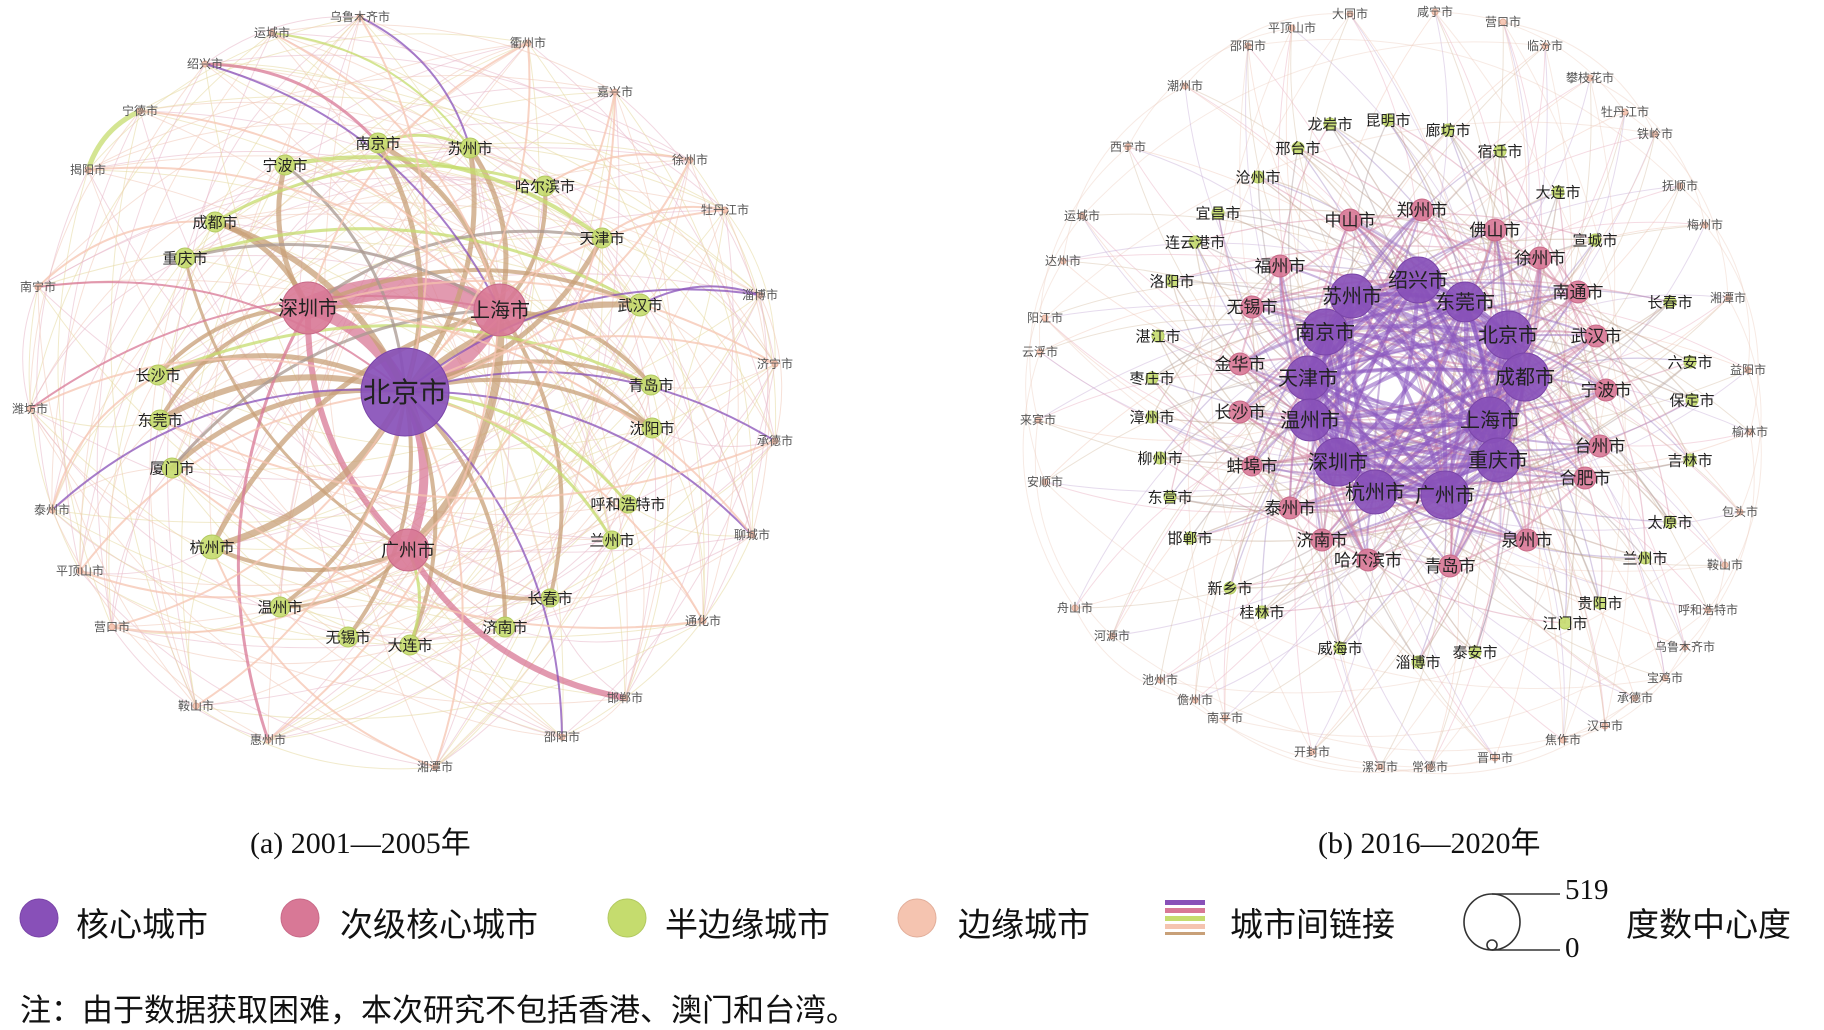 This screenshot has width=1824, height=1030. What do you see at coordinates (1159, 458) in the screenshot?
I see `panel-b-node: 柳州市` at bounding box center [1159, 458].